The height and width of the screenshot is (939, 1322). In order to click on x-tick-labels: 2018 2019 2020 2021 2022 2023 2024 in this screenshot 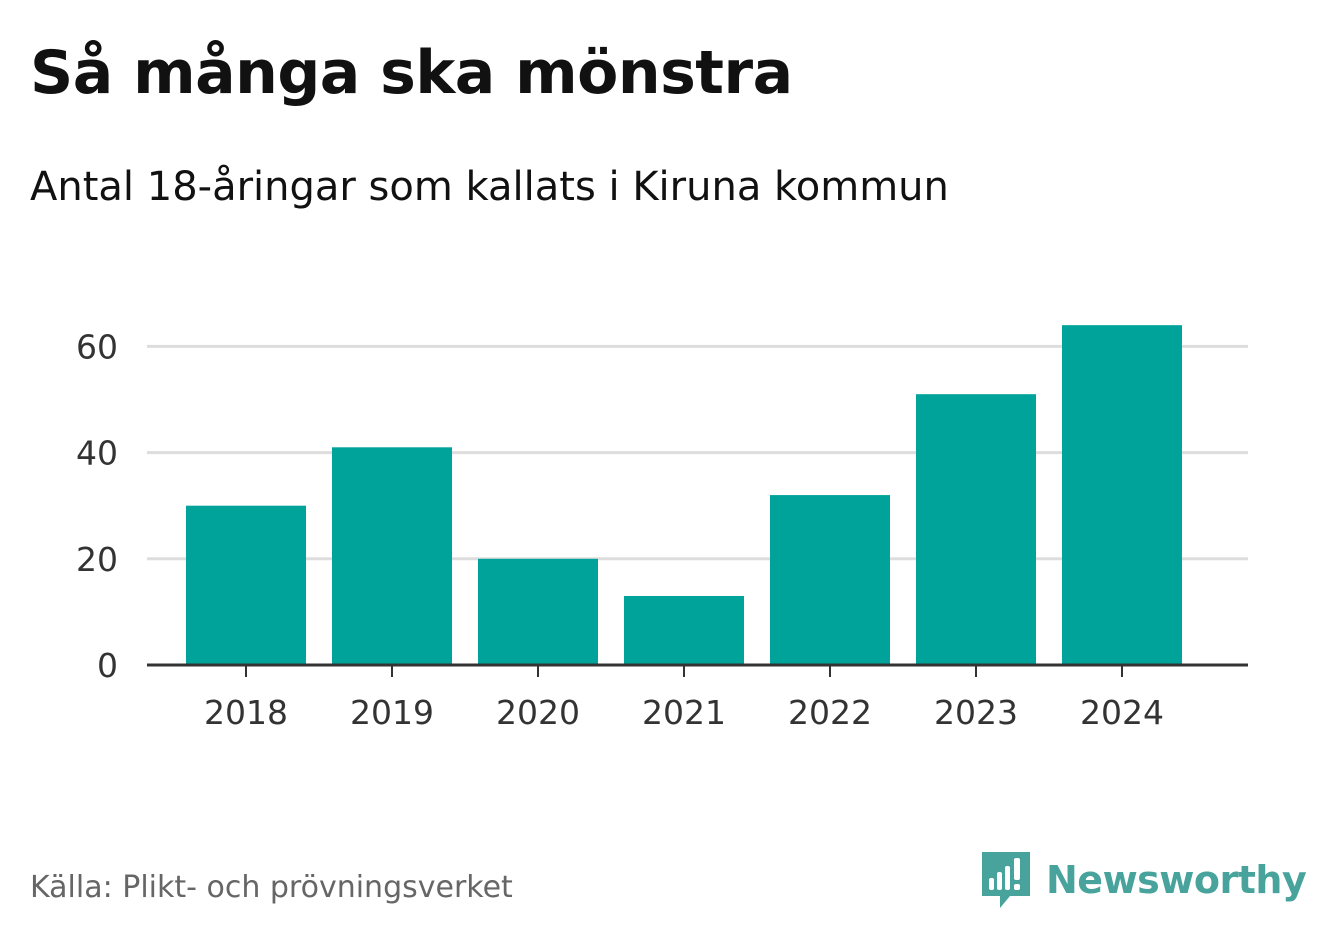, I will do `click(684, 712)`.